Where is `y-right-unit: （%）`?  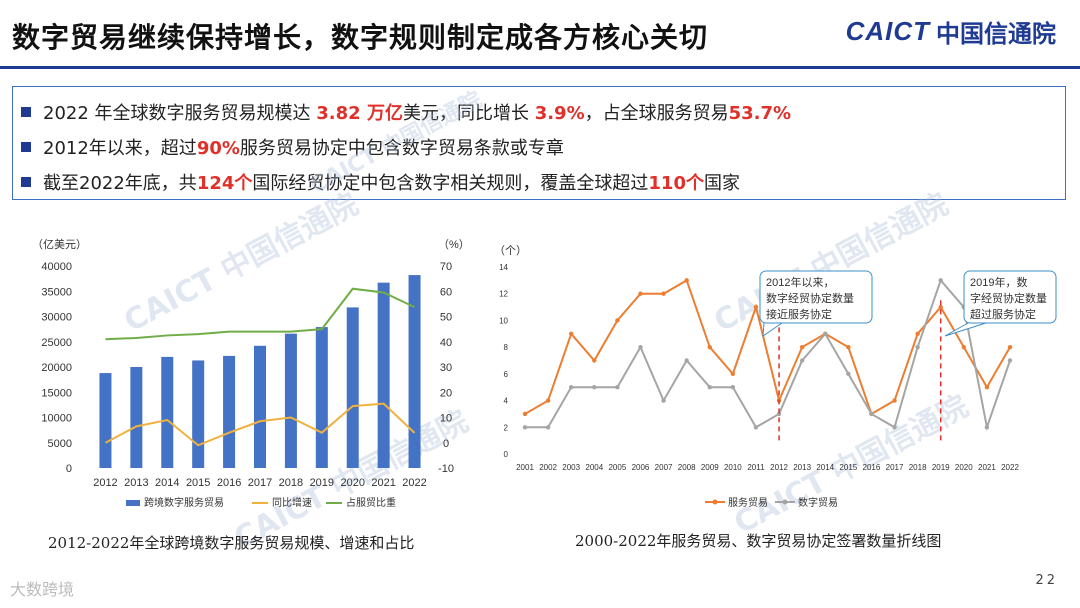
y-right-unit: （%） is located at coordinates (454, 244).